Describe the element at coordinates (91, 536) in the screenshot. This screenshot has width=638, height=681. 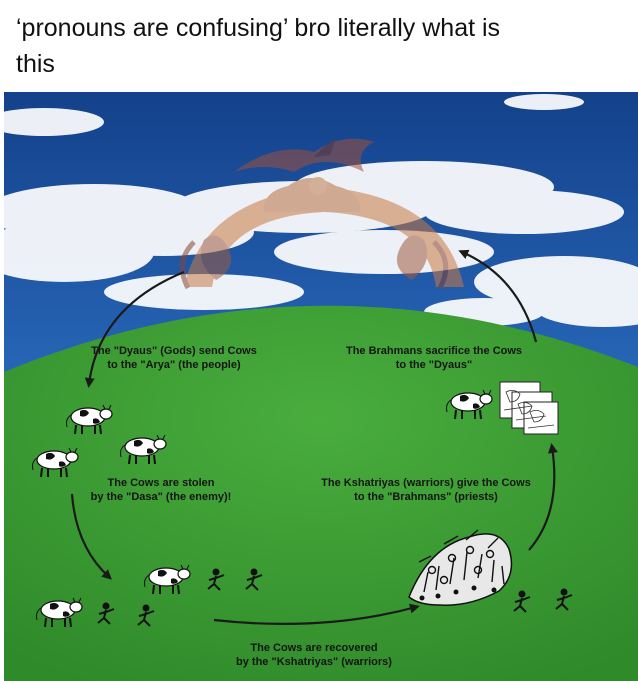
I see `arrow-arya-to-dasa` at that location.